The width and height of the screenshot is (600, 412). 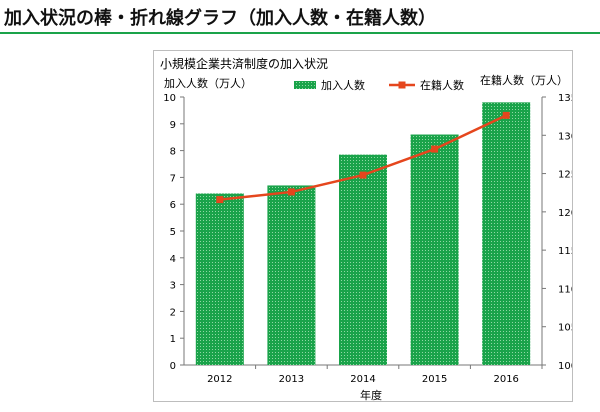 What do you see at coordinates (524, 80) in the screenshot?
I see `y2-axis-label: 在籍人数（万人）` at bounding box center [524, 80].